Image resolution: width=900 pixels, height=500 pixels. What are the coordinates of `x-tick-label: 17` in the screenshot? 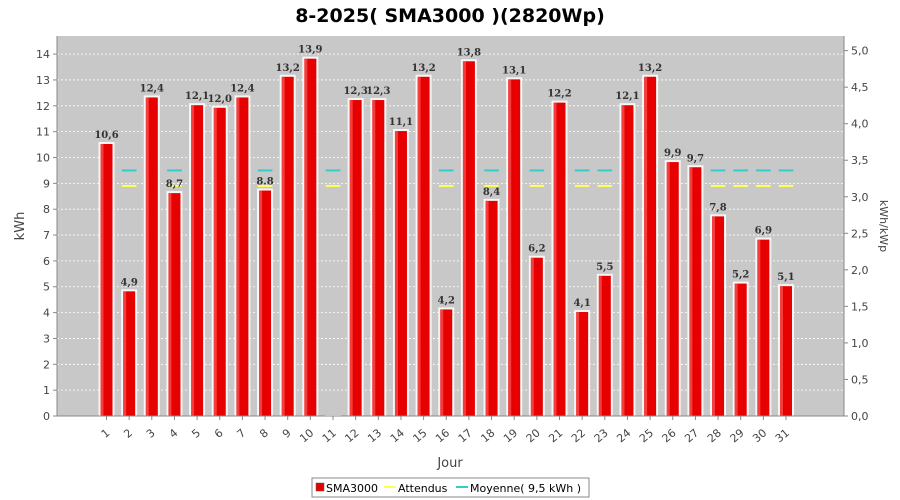 It's located at (465, 435).